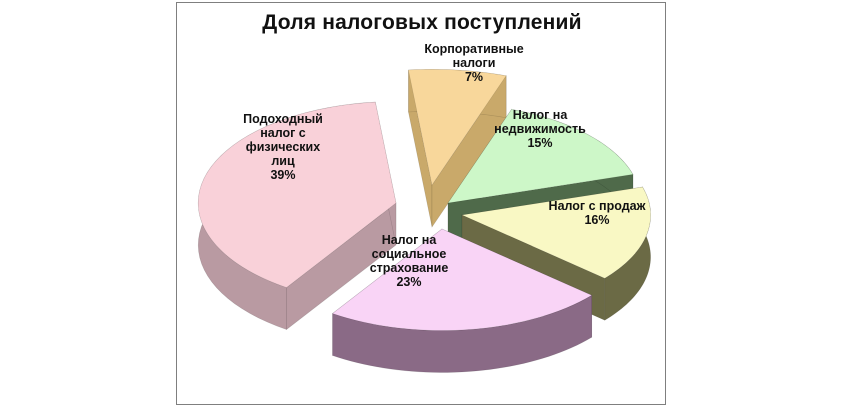  I want to click on slice-label-line: Налог с продаж, so click(597, 206).